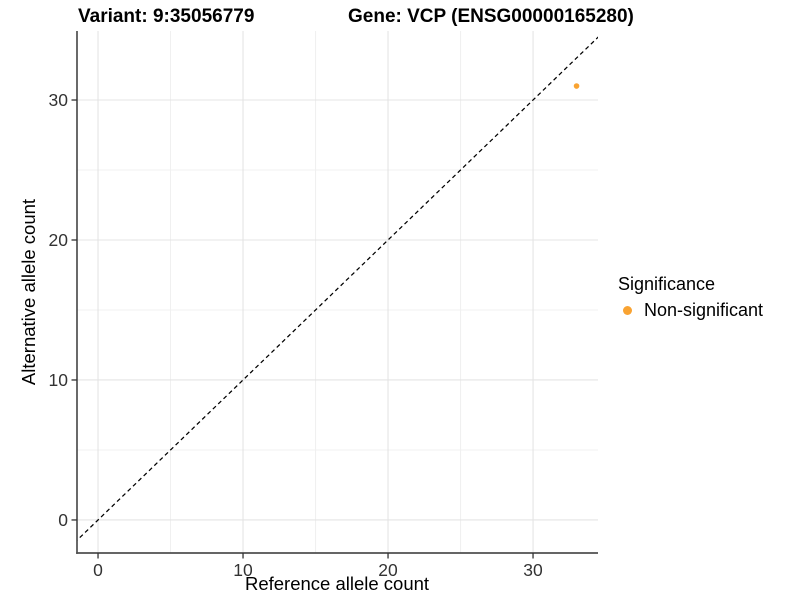 This screenshot has width=800, height=600. What do you see at coordinates (59, 380) in the screenshot?
I see `y-tick-label: 10` at bounding box center [59, 380].